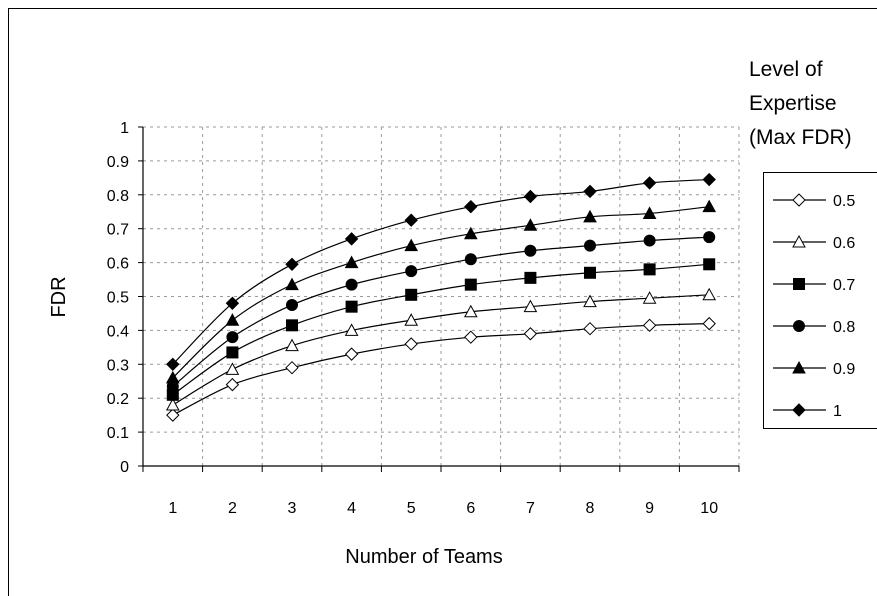 The image size is (877, 596). Describe the element at coordinates (118, 196) in the screenshot. I see `y-tick-label: 0.8` at that location.